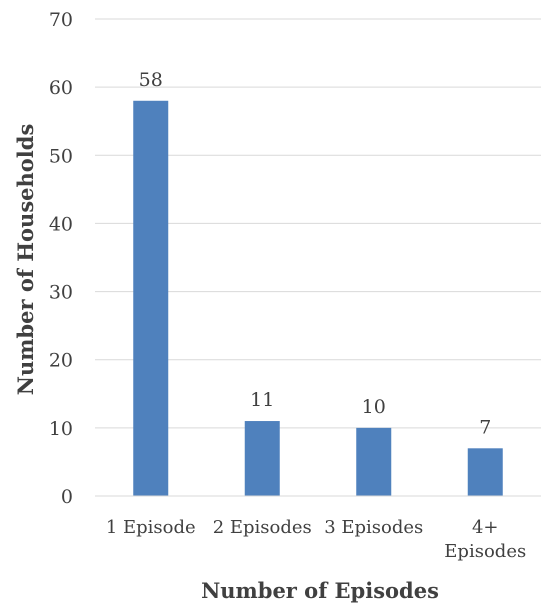  What do you see at coordinates (485, 427) in the screenshot?
I see `data-label: 7` at bounding box center [485, 427].